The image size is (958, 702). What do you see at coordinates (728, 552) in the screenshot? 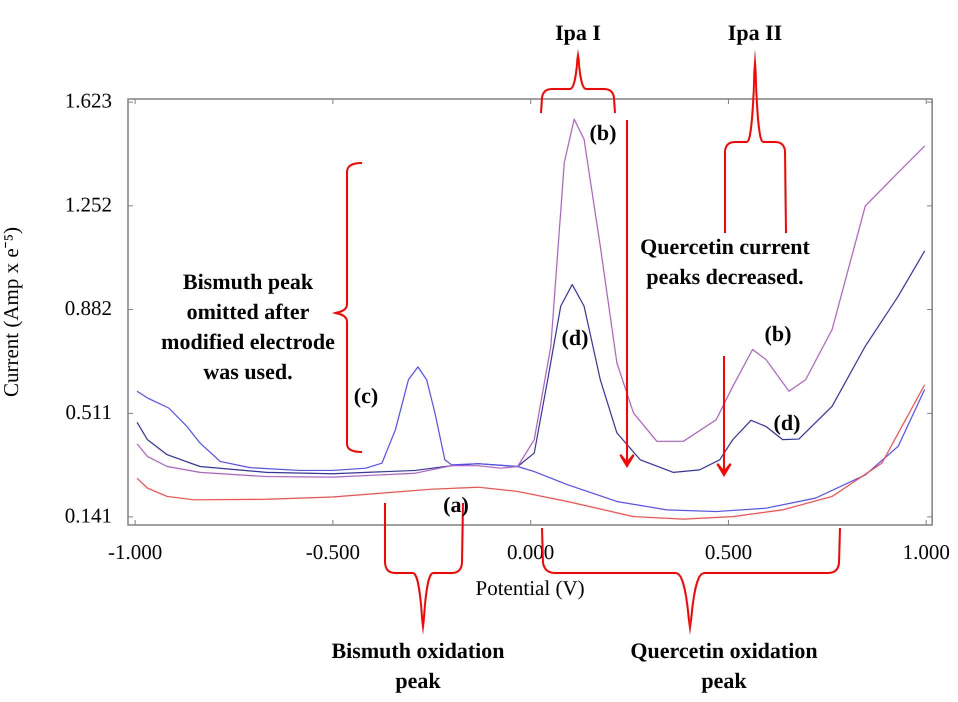
I see `x-tick-label: 0.500` at bounding box center [728, 552].